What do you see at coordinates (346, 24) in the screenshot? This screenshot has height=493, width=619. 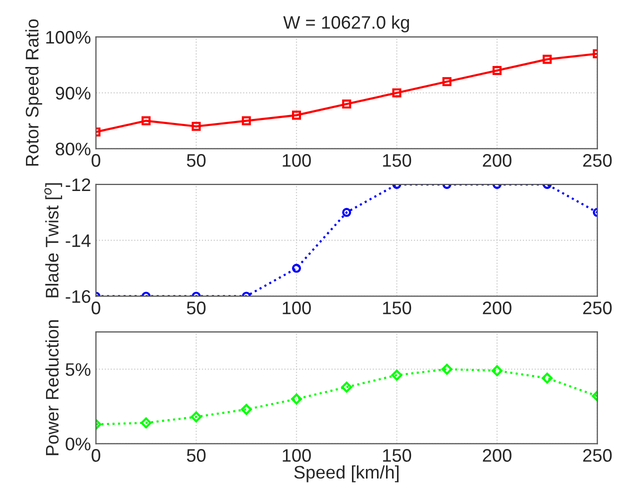 I see `chart-title: W = 10627.0 kg` at bounding box center [346, 24].